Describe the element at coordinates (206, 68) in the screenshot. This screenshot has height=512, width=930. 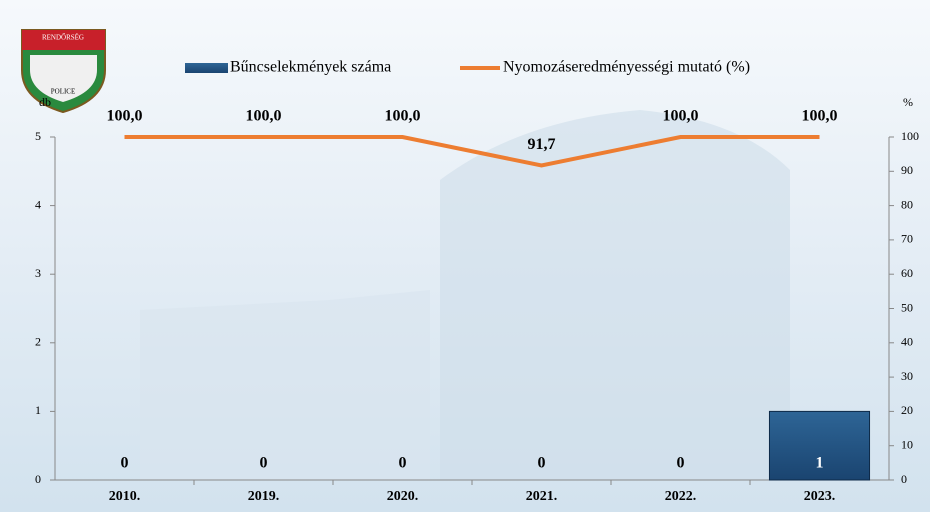
I see `legend-swatch` at that location.